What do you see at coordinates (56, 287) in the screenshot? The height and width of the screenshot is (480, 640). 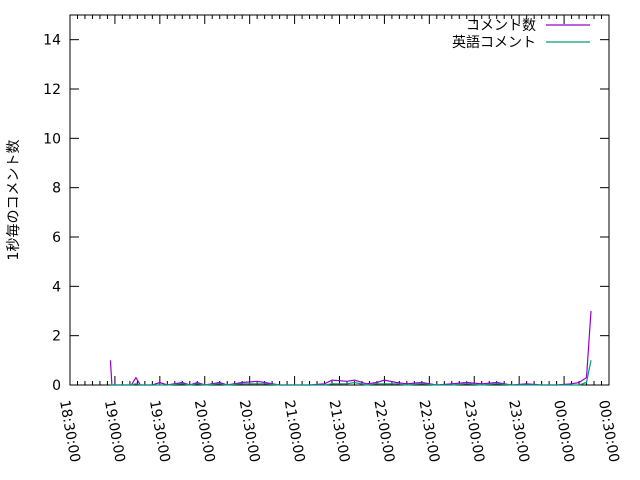 I see `y-tick-label: 4` at bounding box center [56, 287].